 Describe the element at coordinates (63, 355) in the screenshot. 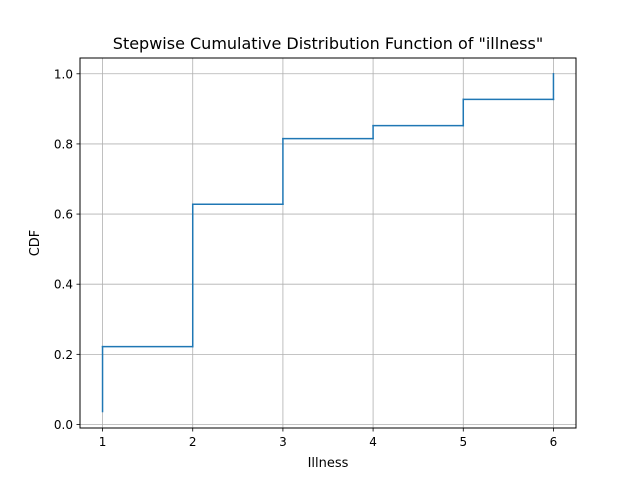

I see `y-tick-label: 0.2` at that location.